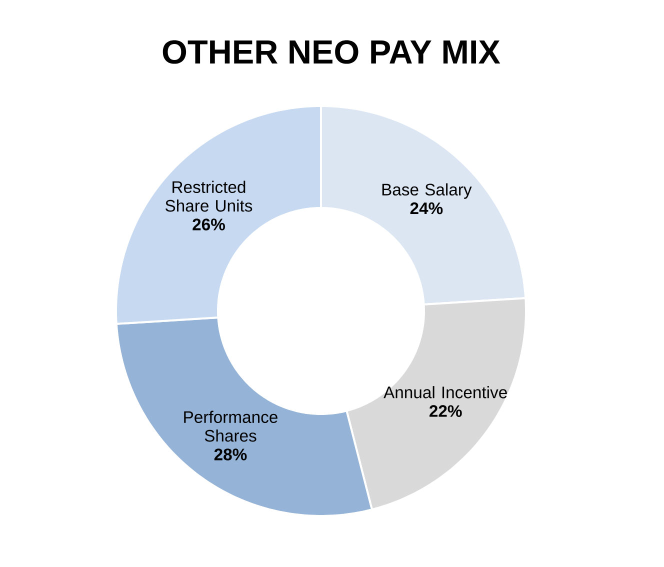 The height and width of the screenshot is (567, 664). What do you see at coordinates (208, 196) in the screenshot?
I see `slice-label: Restricted Share Units` at bounding box center [208, 196].